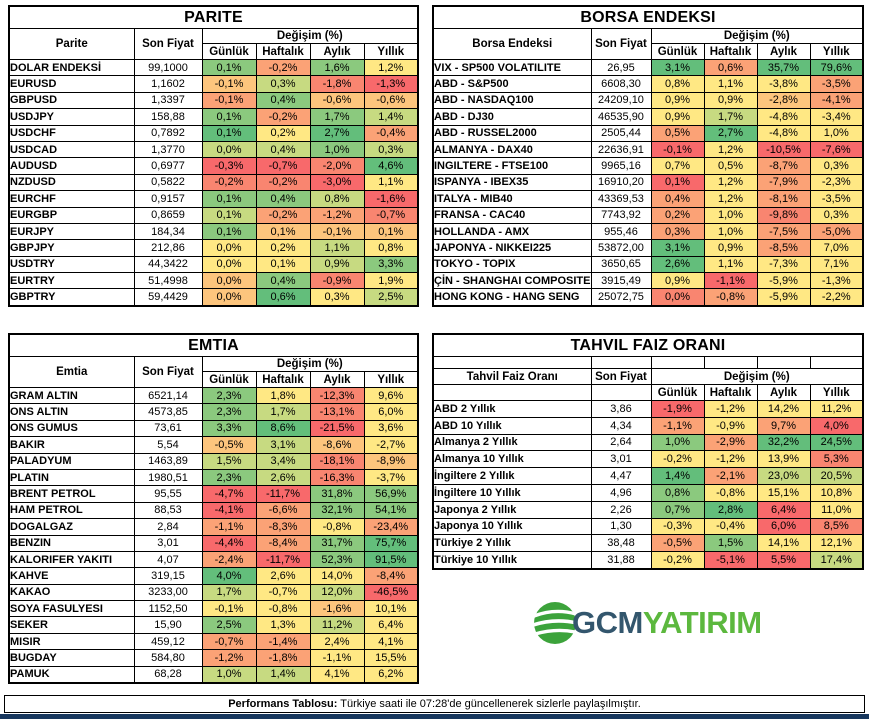 This screenshot has height=719, width=869. I want to click on change-cell: -7,5%, so click(783, 231).